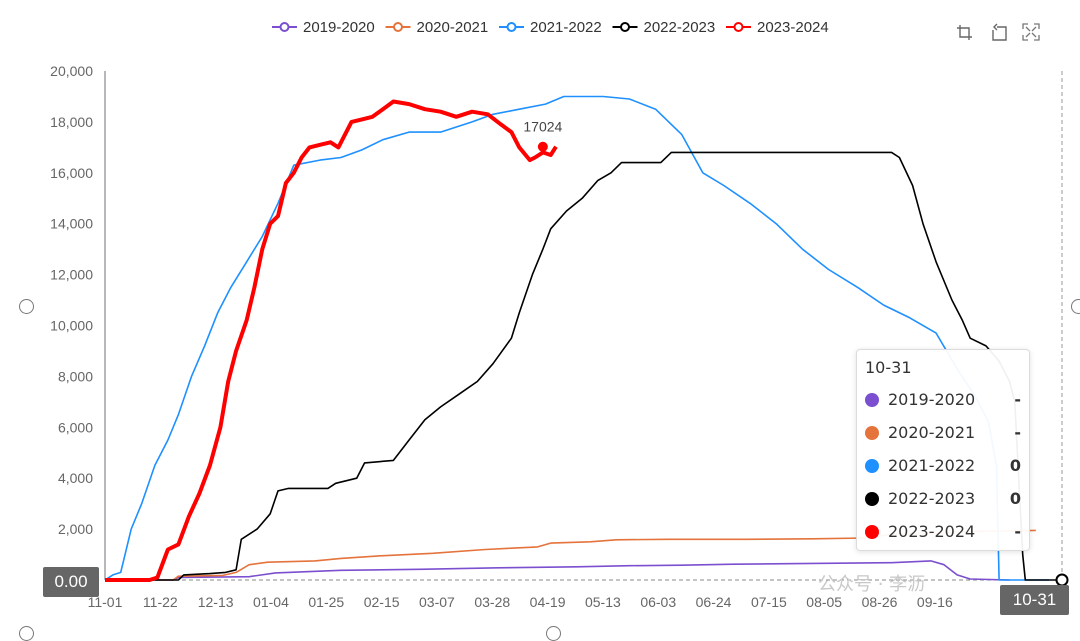  Describe the element at coordinates (932, 465) in the screenshot. I see `tooltip-series-name: 2021-2022` at that location.